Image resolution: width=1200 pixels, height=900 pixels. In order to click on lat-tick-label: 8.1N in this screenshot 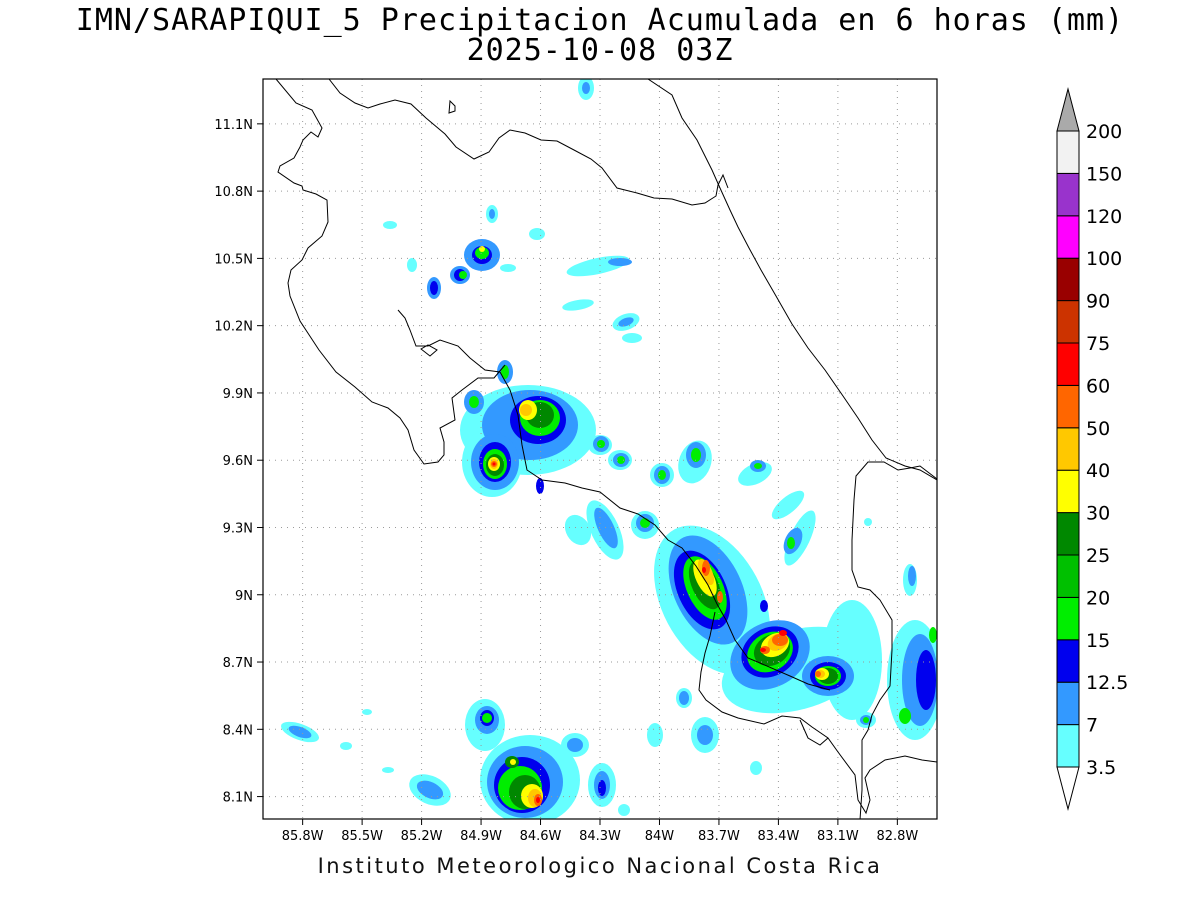, I will do `click(238, 798)`.